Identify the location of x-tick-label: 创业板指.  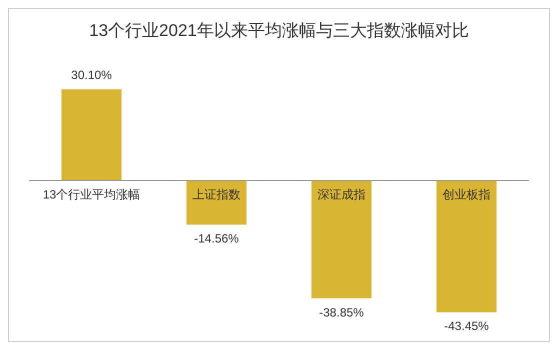
(466, 194).